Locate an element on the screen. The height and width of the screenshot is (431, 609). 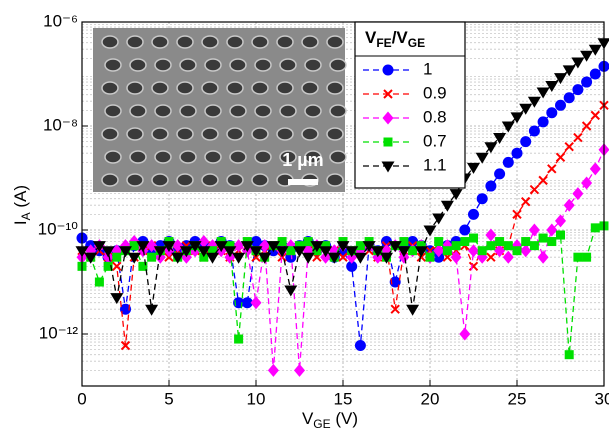
legend-label: 0.9 is located at coordinates (435, 92).